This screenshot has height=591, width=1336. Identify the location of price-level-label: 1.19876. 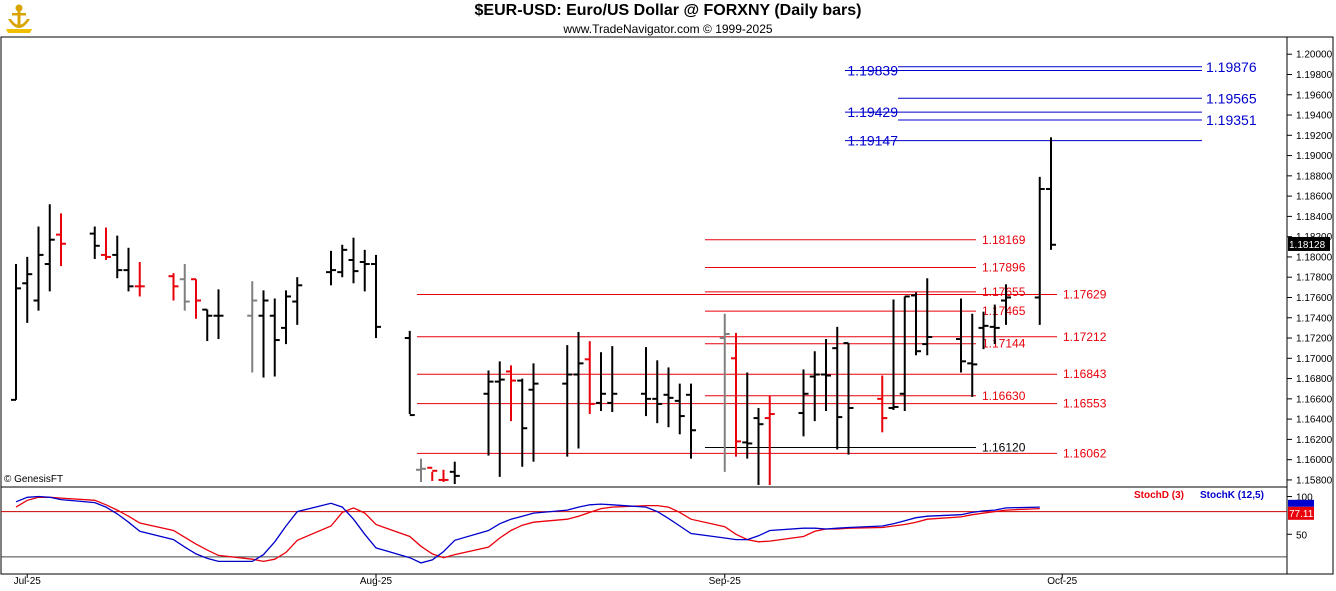
(1231, 67).